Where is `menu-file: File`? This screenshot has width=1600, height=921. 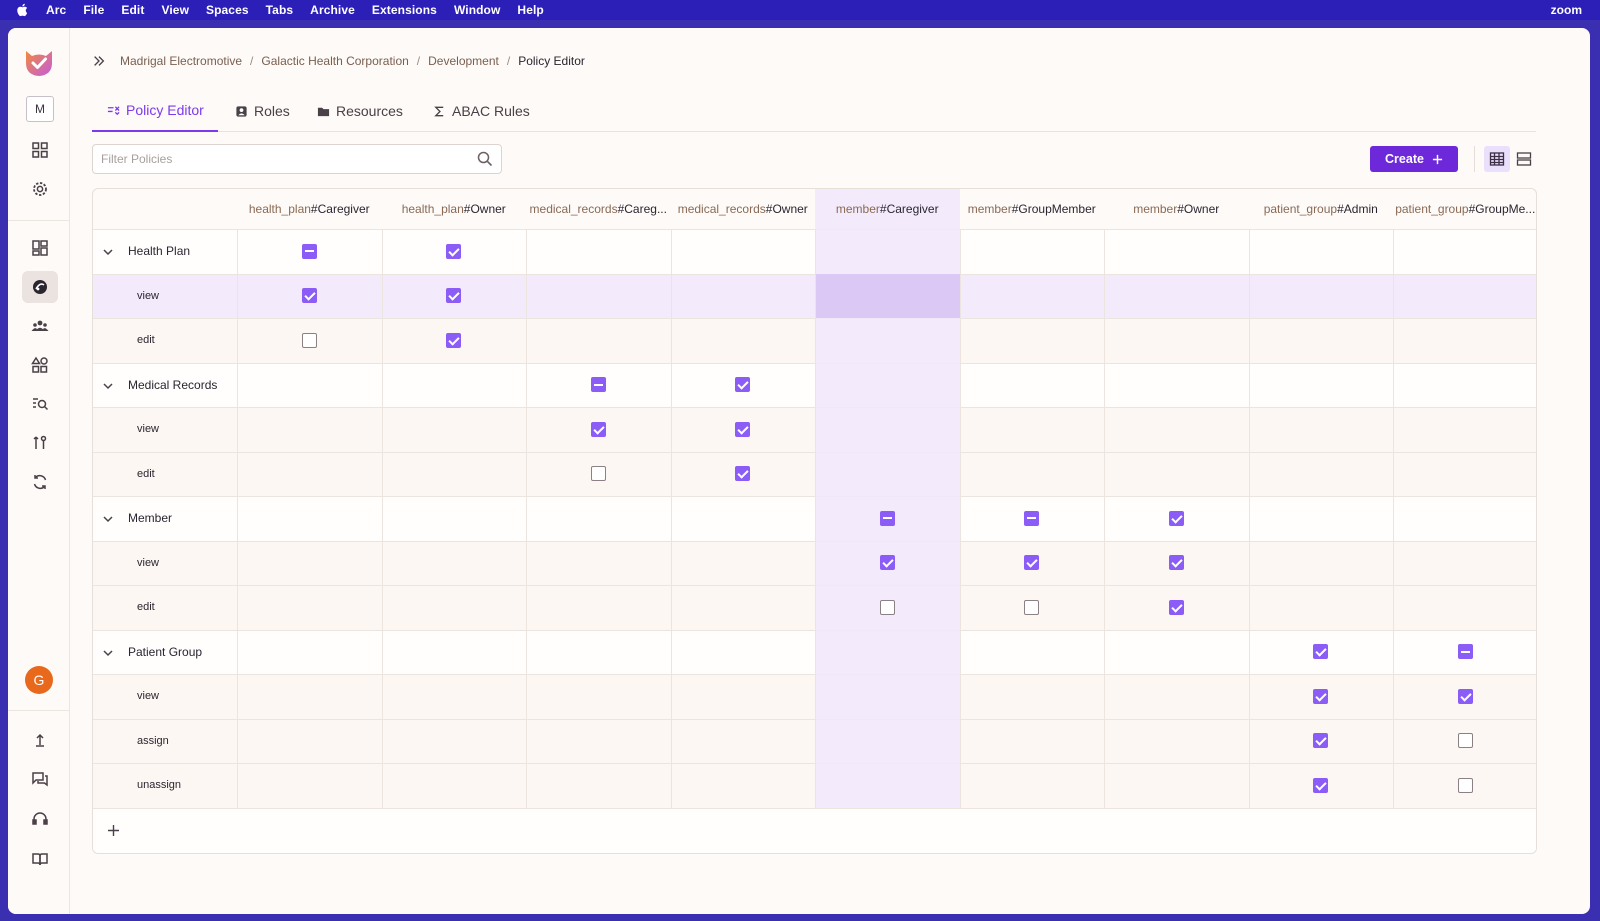
menu-file: File is located at coordinates (94, 10).